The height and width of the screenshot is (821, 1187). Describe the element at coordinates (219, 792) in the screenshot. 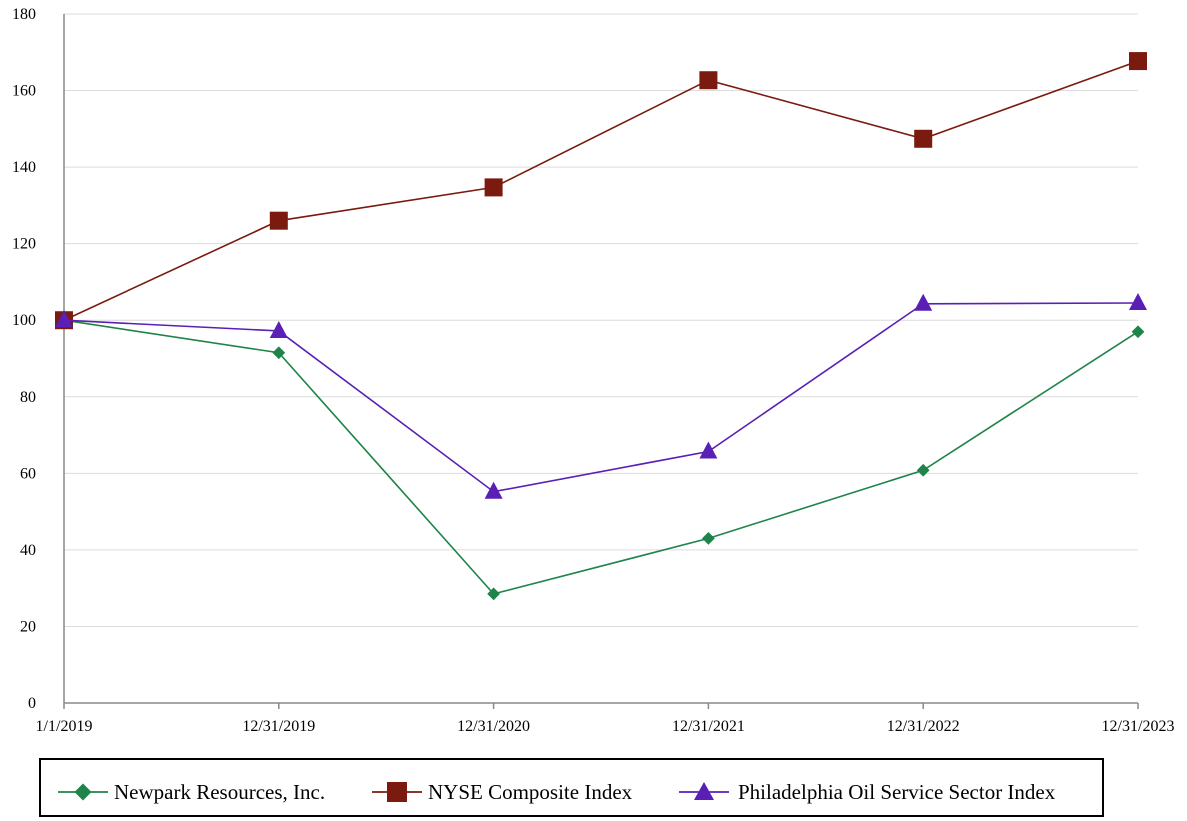

I see `legend-label-newpark: Newpark Resources, Inc.` at that location.